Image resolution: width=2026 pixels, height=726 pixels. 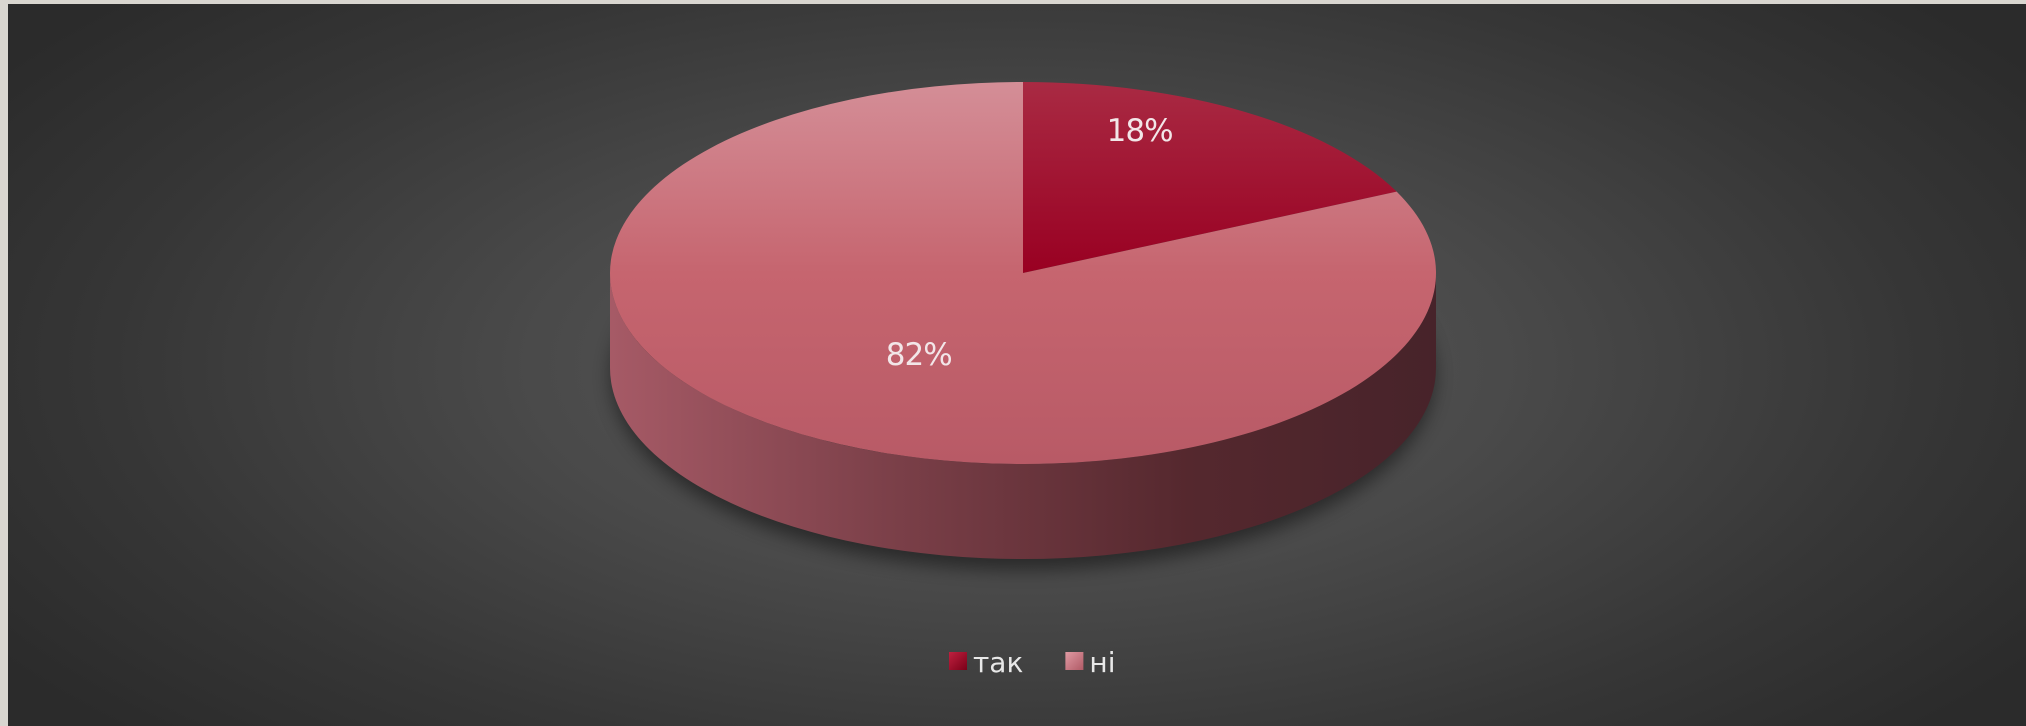 I want to click on data-label-1: 18%, so click(x=1140, y=131).